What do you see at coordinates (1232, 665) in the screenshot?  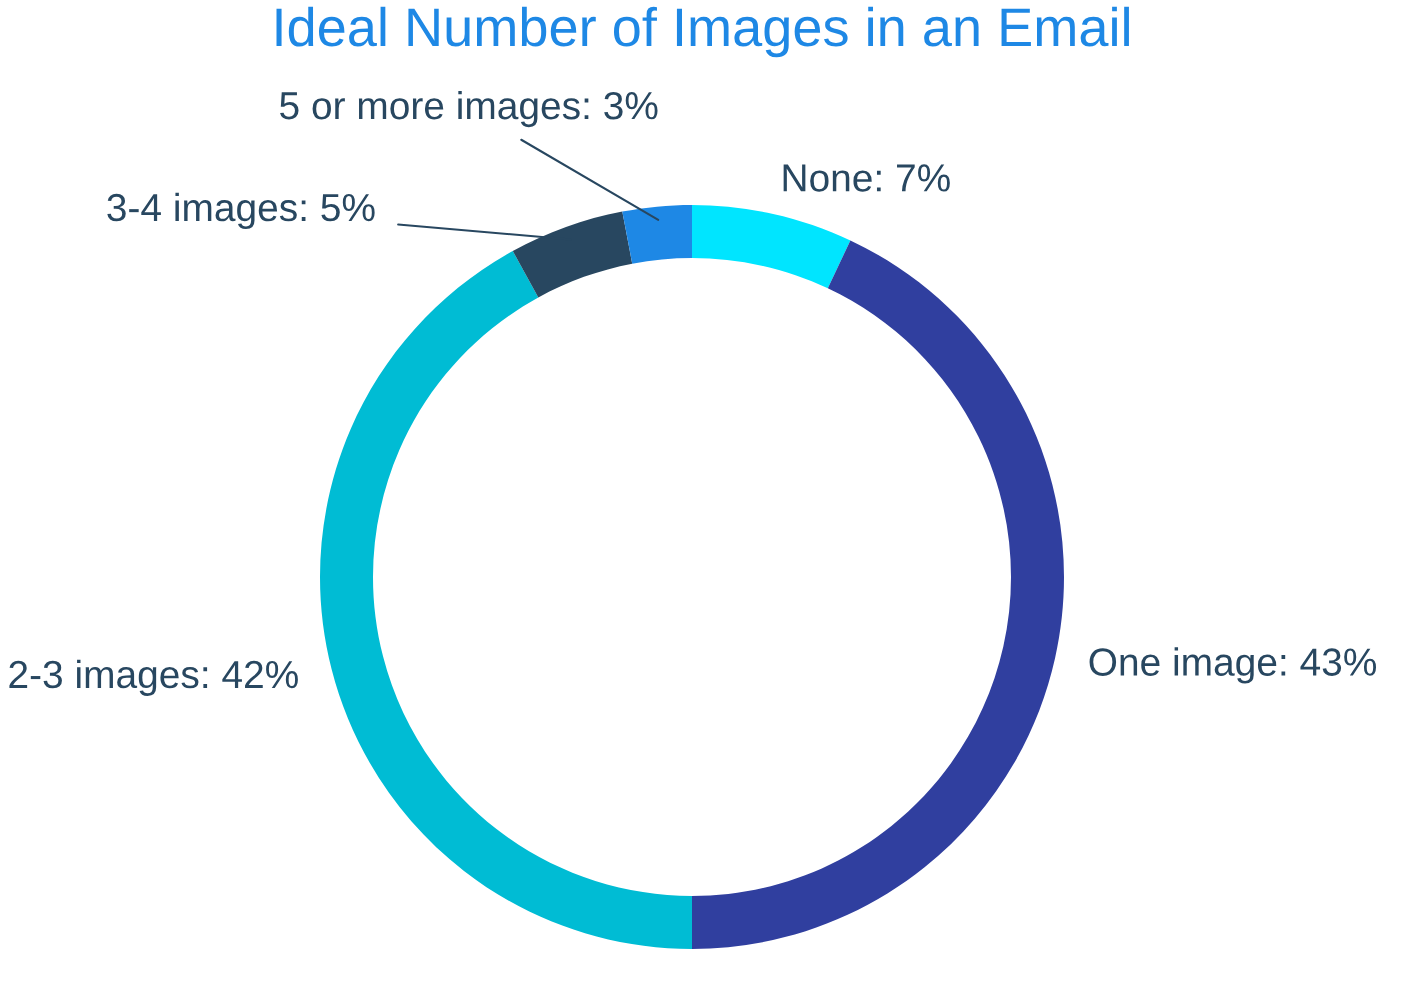 I see `slice-label: One image: 43%` at bounding box center [1232, 665].